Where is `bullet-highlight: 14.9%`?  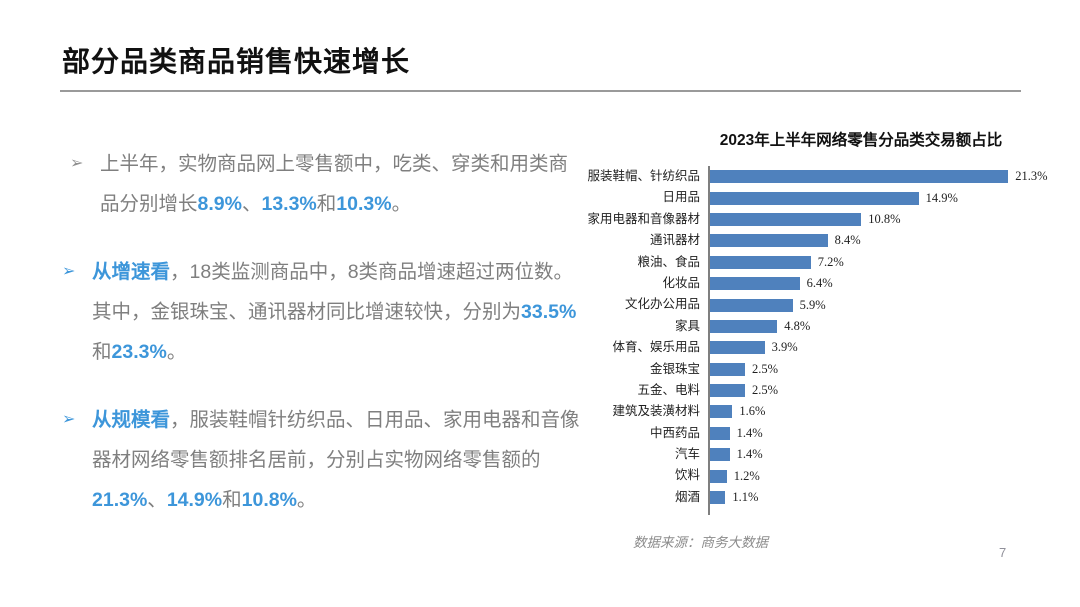 bullet-highlight: 14.9% is located at coordinates (194, 500).